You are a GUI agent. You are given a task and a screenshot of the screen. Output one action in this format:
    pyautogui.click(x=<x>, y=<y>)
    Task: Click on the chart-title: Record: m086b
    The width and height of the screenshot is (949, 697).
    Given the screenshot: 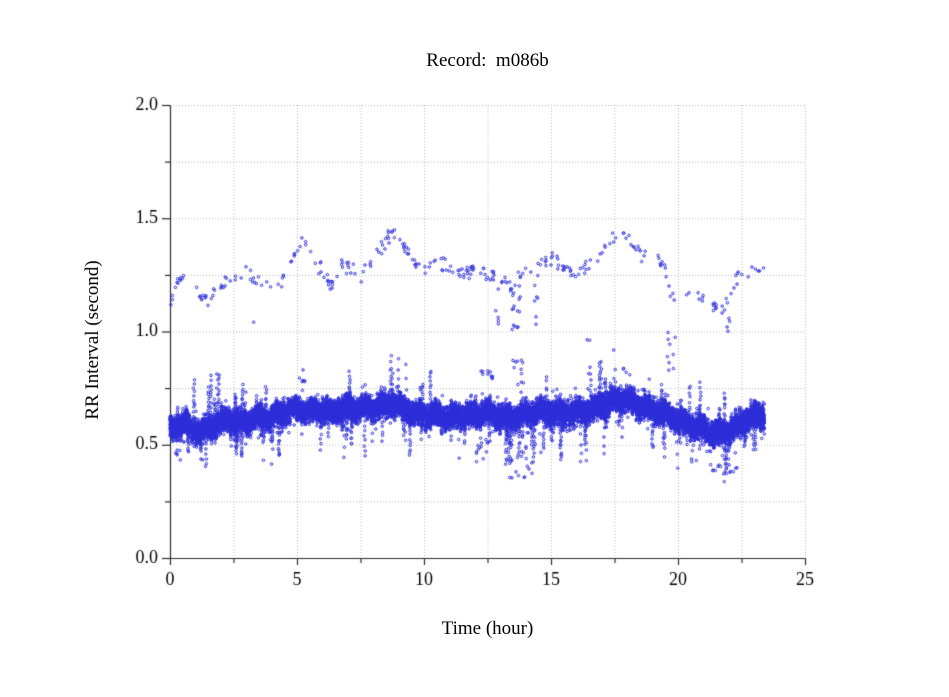 What is the action you would take?
    pyautogui.click(x=487, y=60)
    